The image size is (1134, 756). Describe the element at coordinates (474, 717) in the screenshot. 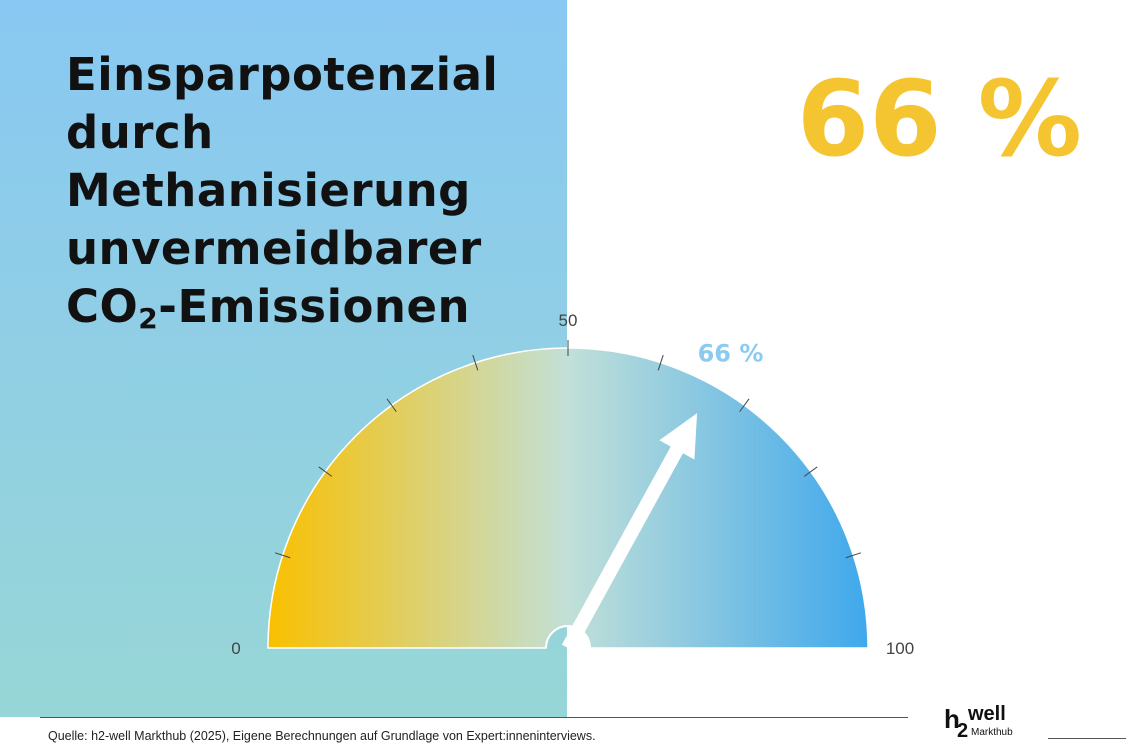

I see `footer-divider` at that location.